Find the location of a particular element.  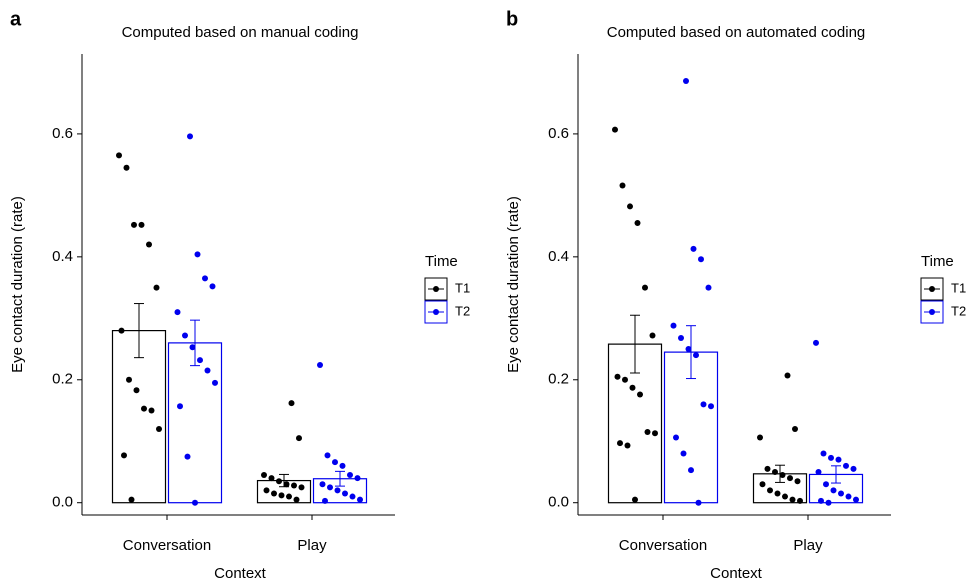

chart-title: Computed based on automated coding is located at coordinates (736, 32).